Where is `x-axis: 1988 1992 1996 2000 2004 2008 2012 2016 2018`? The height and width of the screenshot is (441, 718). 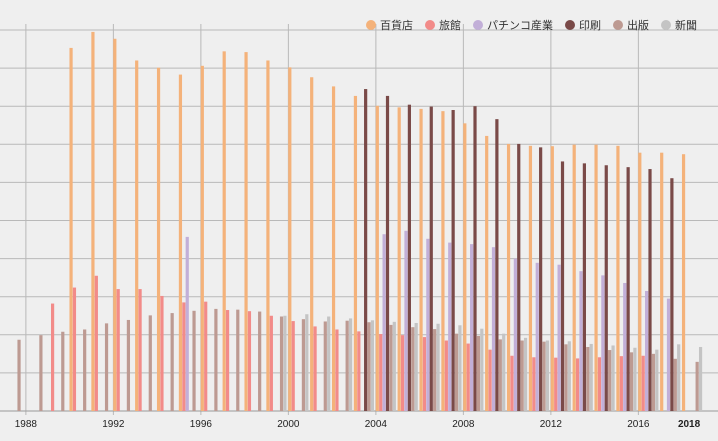 x-axis: 1988 1992 1996 2000 2004 2008 2012 2016 2018 is located at coordinates (358, 424).